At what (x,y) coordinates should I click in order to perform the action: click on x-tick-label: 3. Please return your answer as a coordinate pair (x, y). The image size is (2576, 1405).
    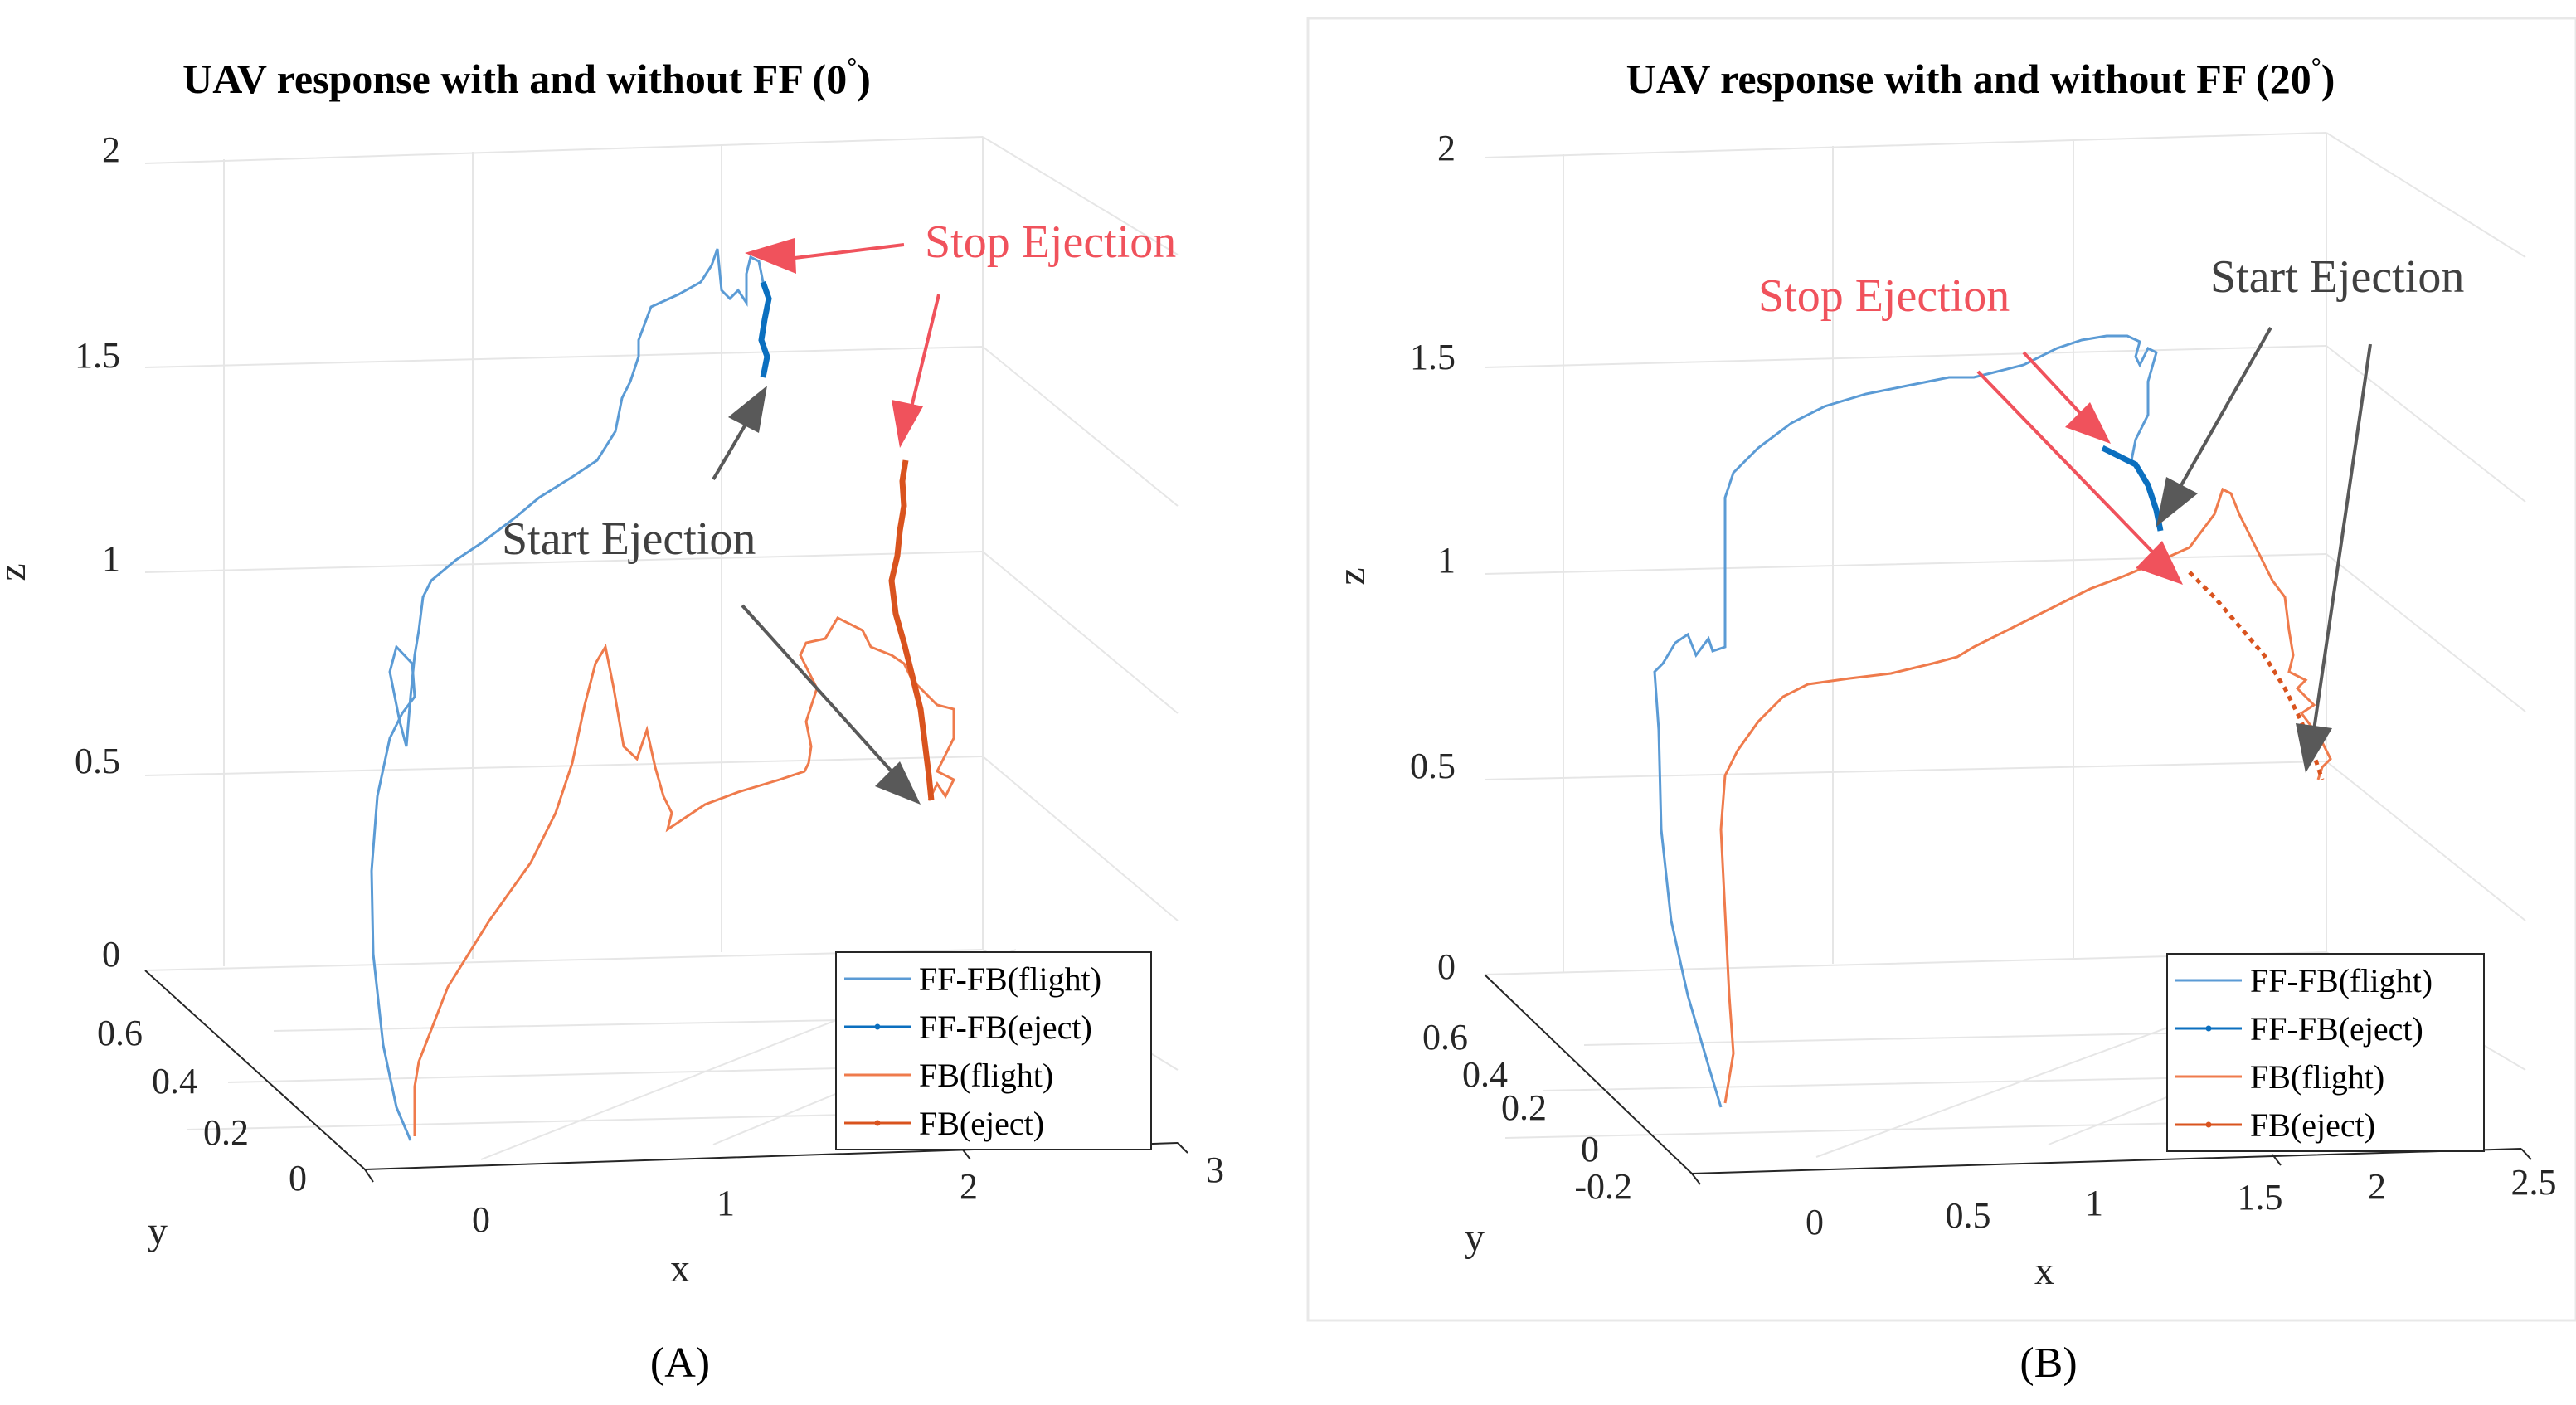
    Looking at the image, I should click on (1215, 1170).